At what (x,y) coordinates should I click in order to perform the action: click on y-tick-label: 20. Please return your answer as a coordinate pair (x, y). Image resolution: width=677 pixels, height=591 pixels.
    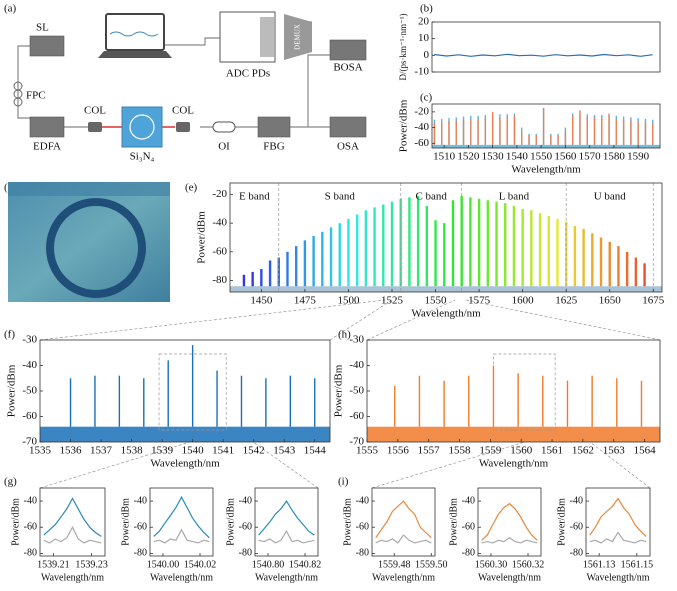
    Looking at the image, I should click on (424, 22).